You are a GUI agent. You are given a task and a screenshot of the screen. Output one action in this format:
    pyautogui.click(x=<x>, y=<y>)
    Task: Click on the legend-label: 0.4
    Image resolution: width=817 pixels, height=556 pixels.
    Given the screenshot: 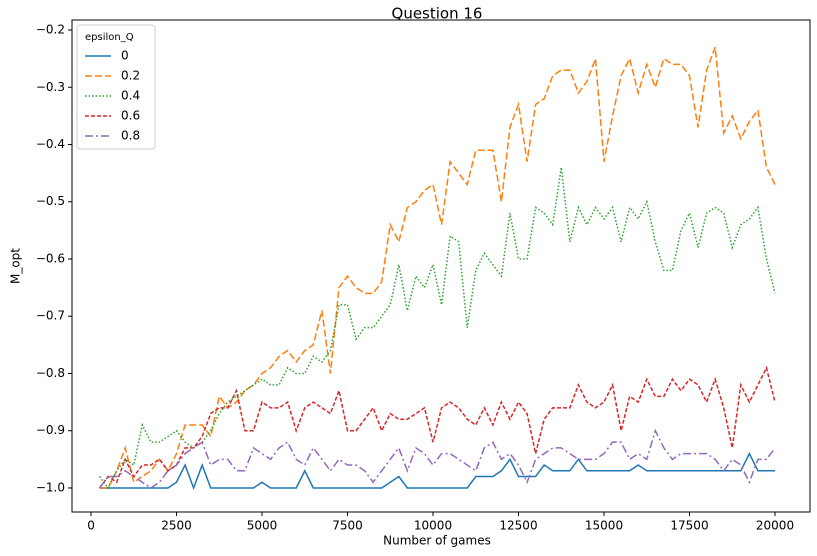 What is the action you would take?
    pyautogui.click(x=130, y=96)
    